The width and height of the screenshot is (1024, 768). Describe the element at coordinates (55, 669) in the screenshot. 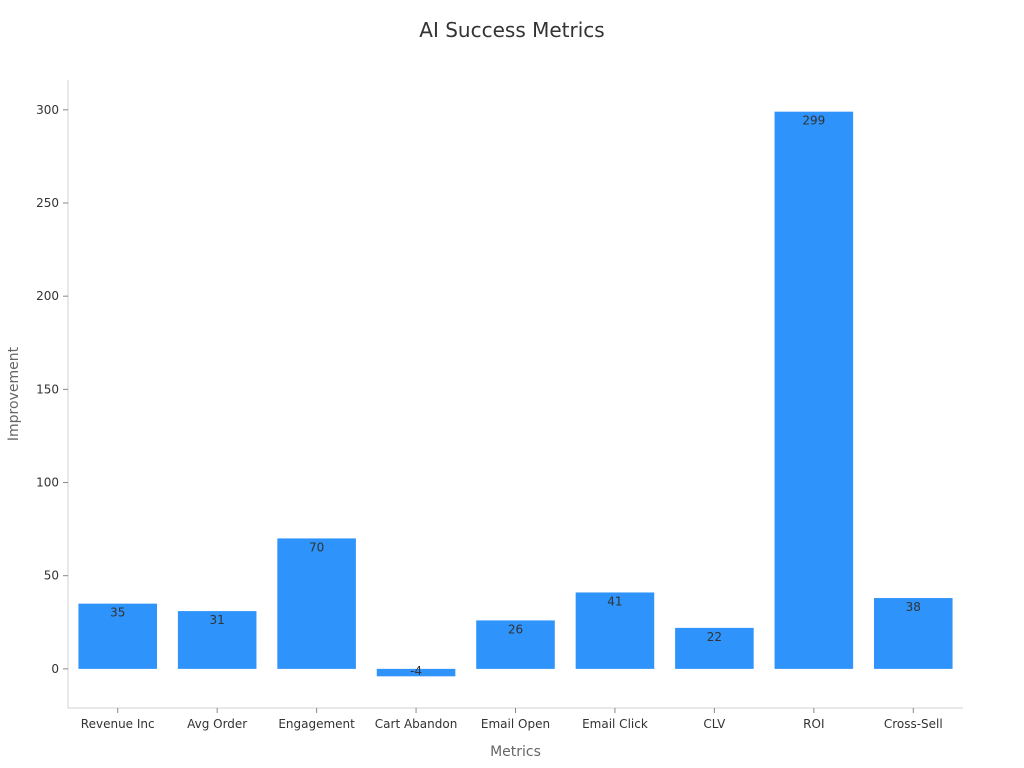

I see `y-tick-label: 0` at that location.